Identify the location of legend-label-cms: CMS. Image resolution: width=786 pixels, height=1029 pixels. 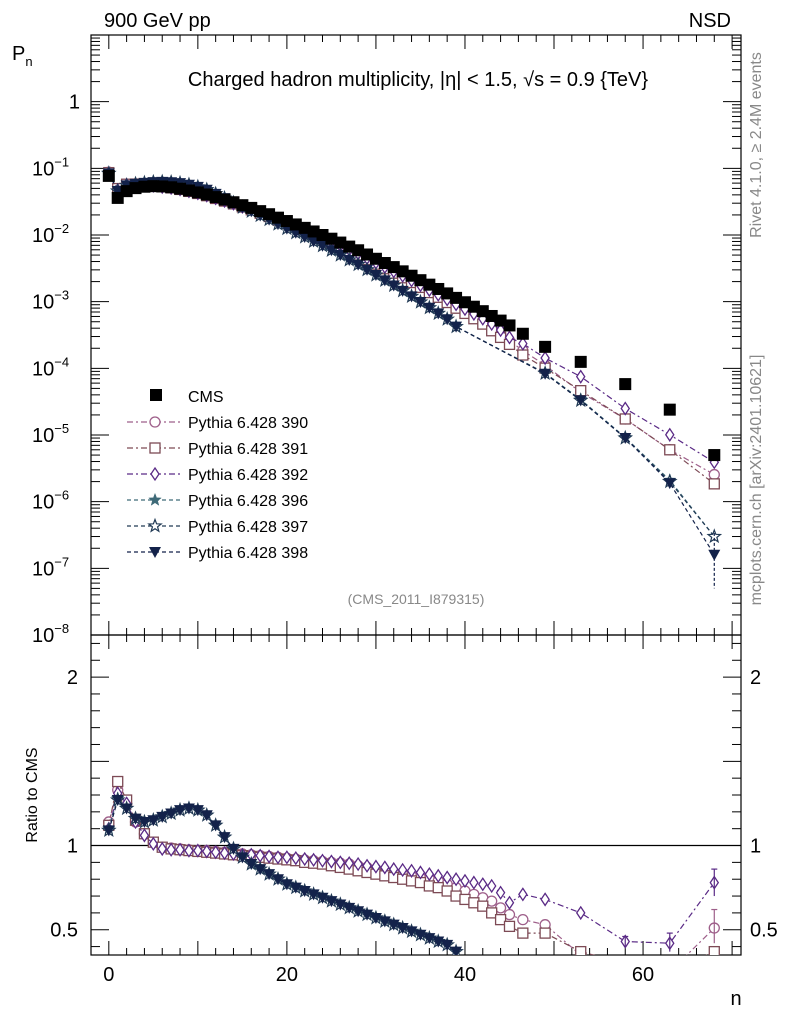
(206, 397).